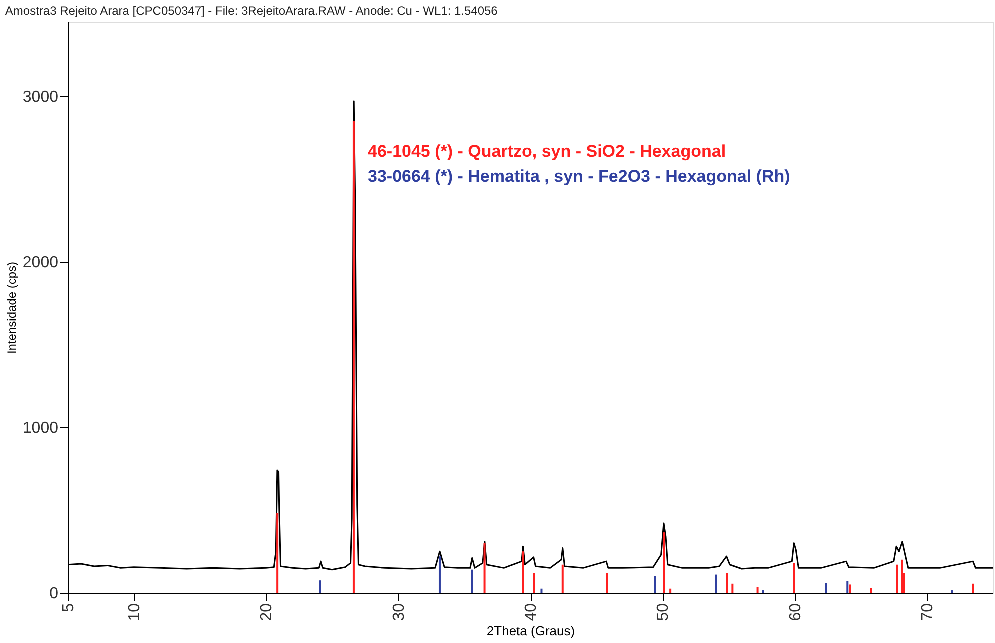 Image resolution: width=995 pixels, height=643 pixels. I want to click on y-tick-label: 2000, so click(40, 263).